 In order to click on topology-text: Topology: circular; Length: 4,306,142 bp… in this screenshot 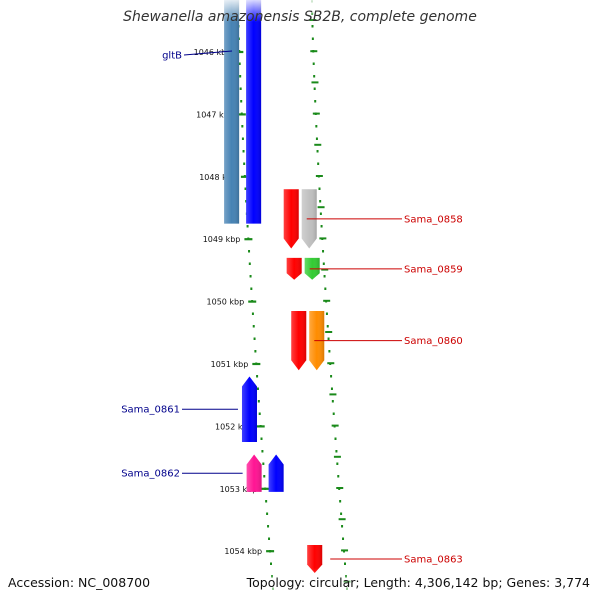, I will do `click(418, 582)`.